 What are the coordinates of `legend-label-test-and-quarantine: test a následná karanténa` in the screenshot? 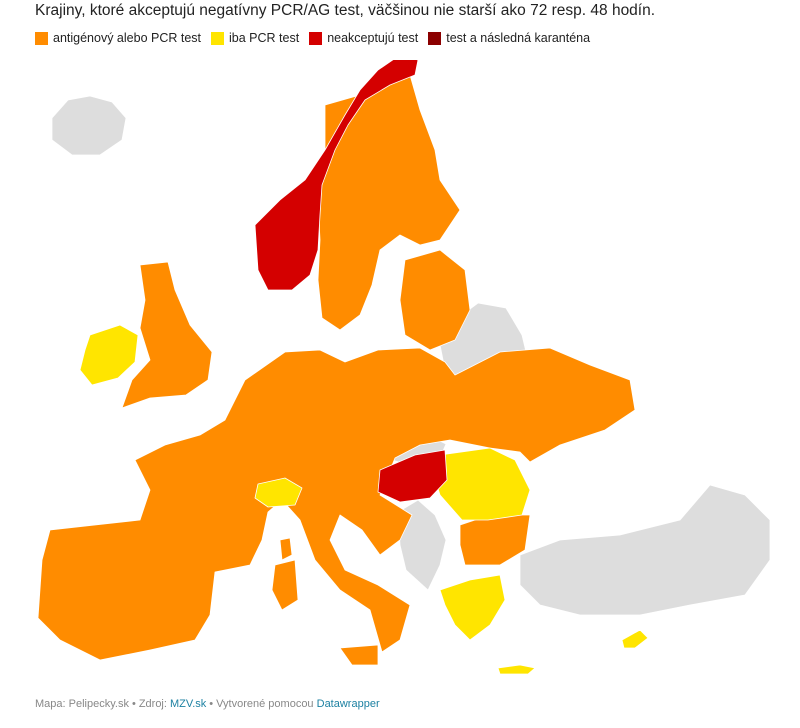 It's located at (518, 38).